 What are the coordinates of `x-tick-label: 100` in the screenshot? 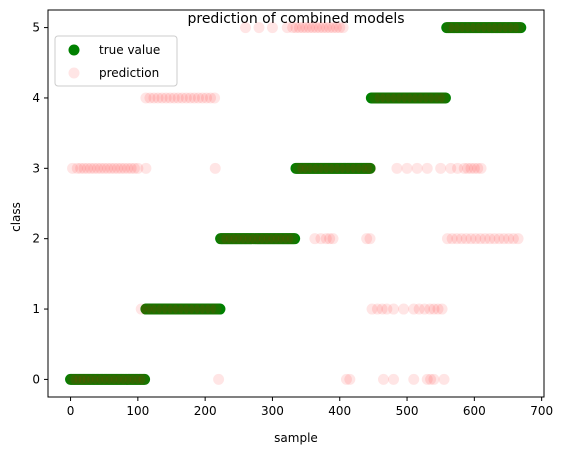 It's located at (137, 411).